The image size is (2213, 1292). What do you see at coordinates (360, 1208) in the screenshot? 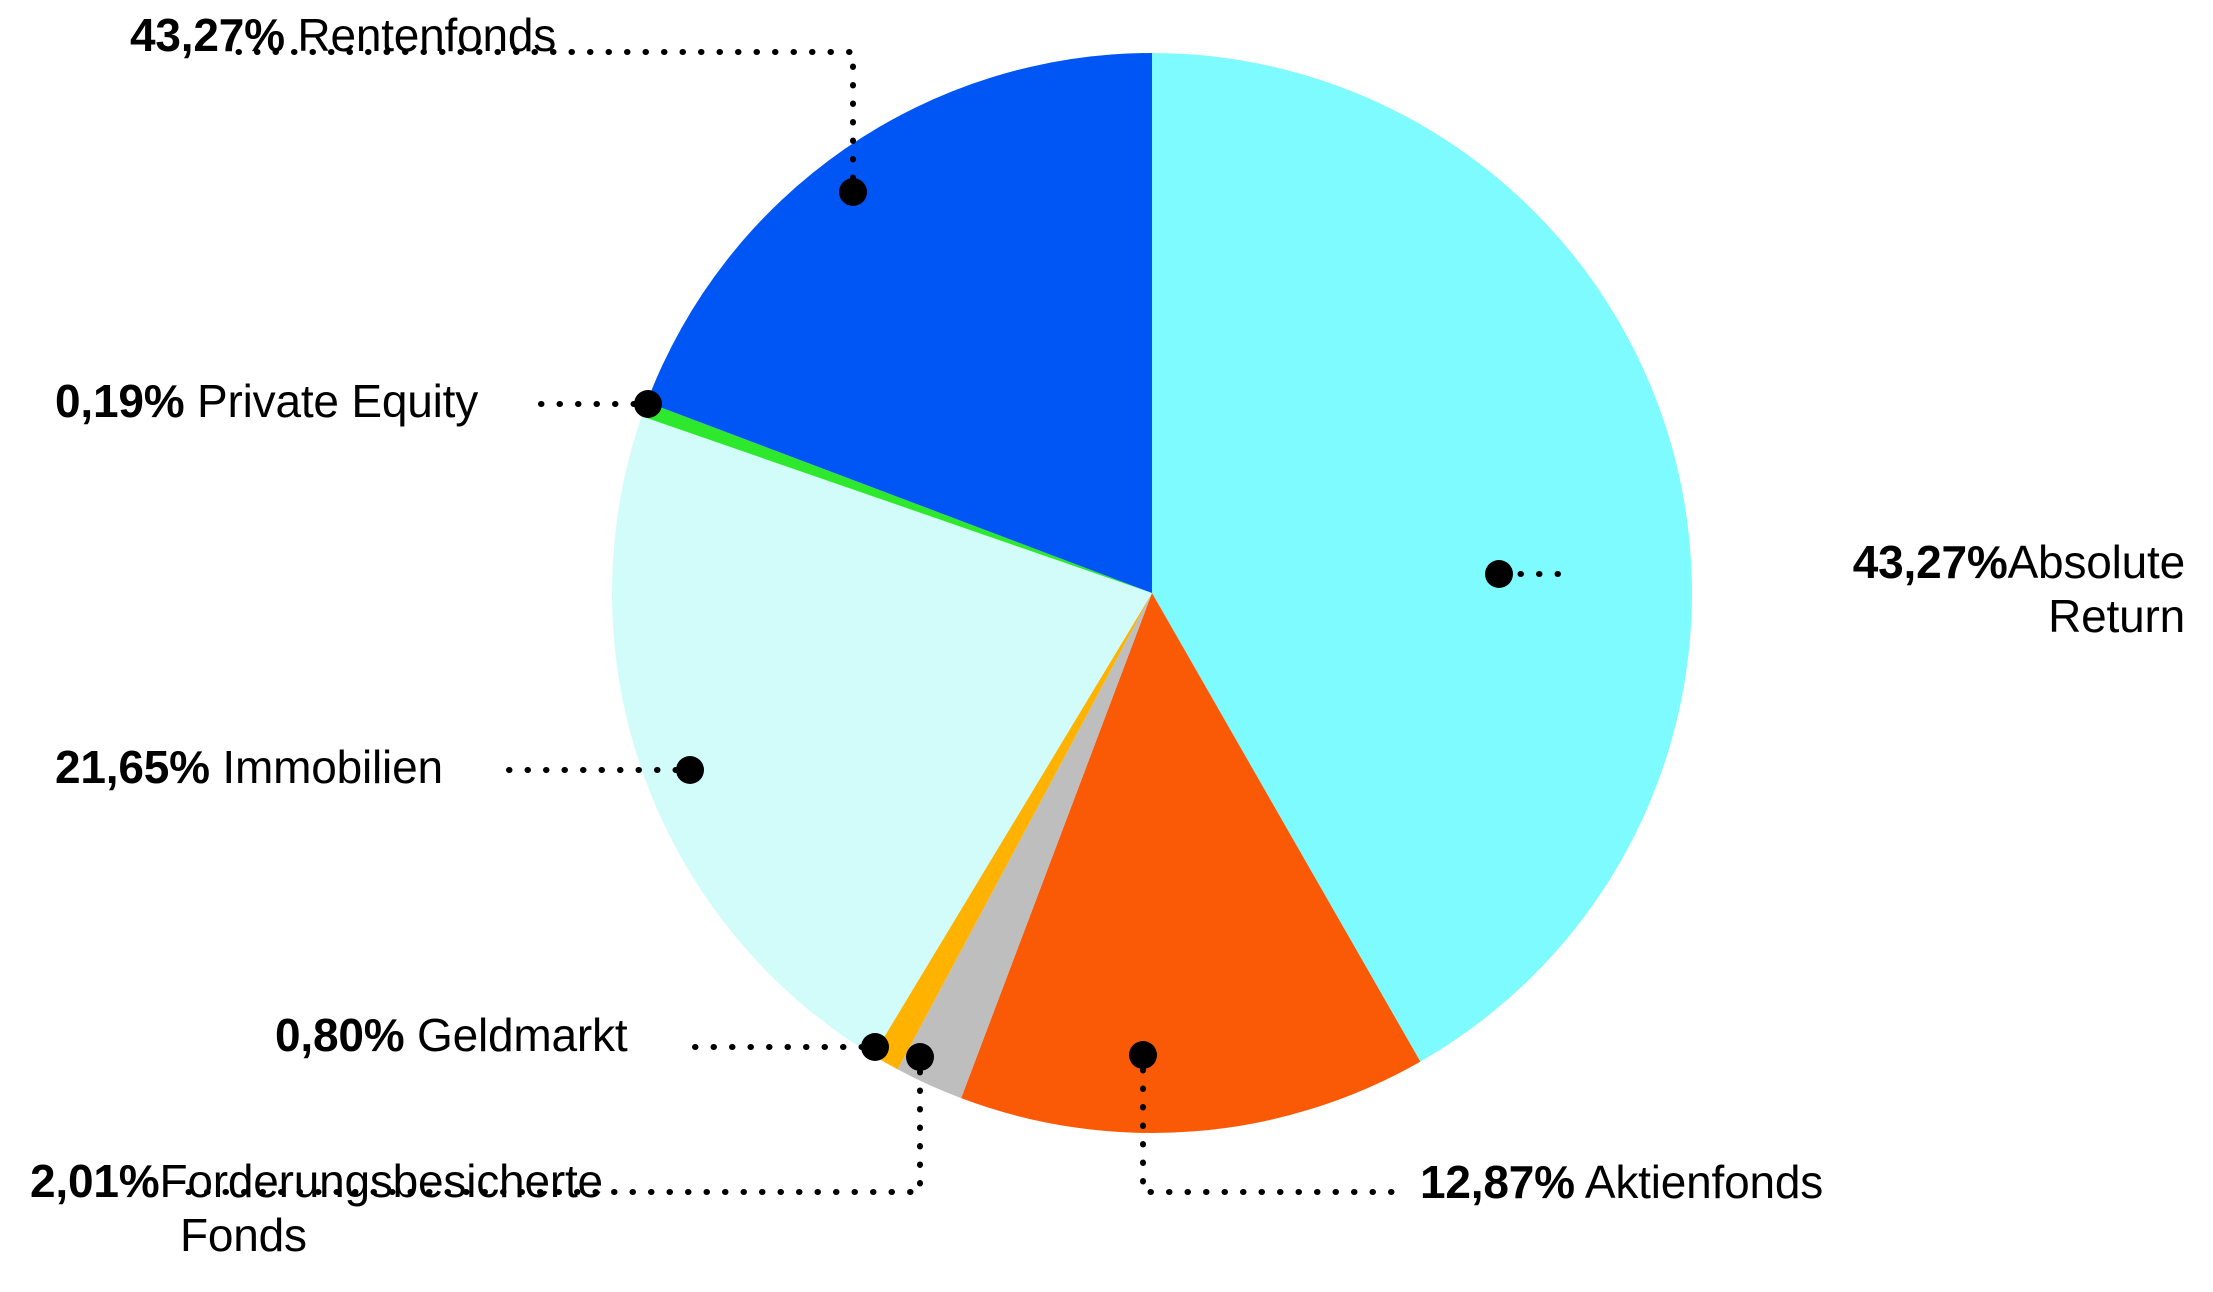
I see `slice-label-forderungsbesicherte-fonds: 2,01%Forderungsbesicherte Fonds` at bounding box center [360, 1208].